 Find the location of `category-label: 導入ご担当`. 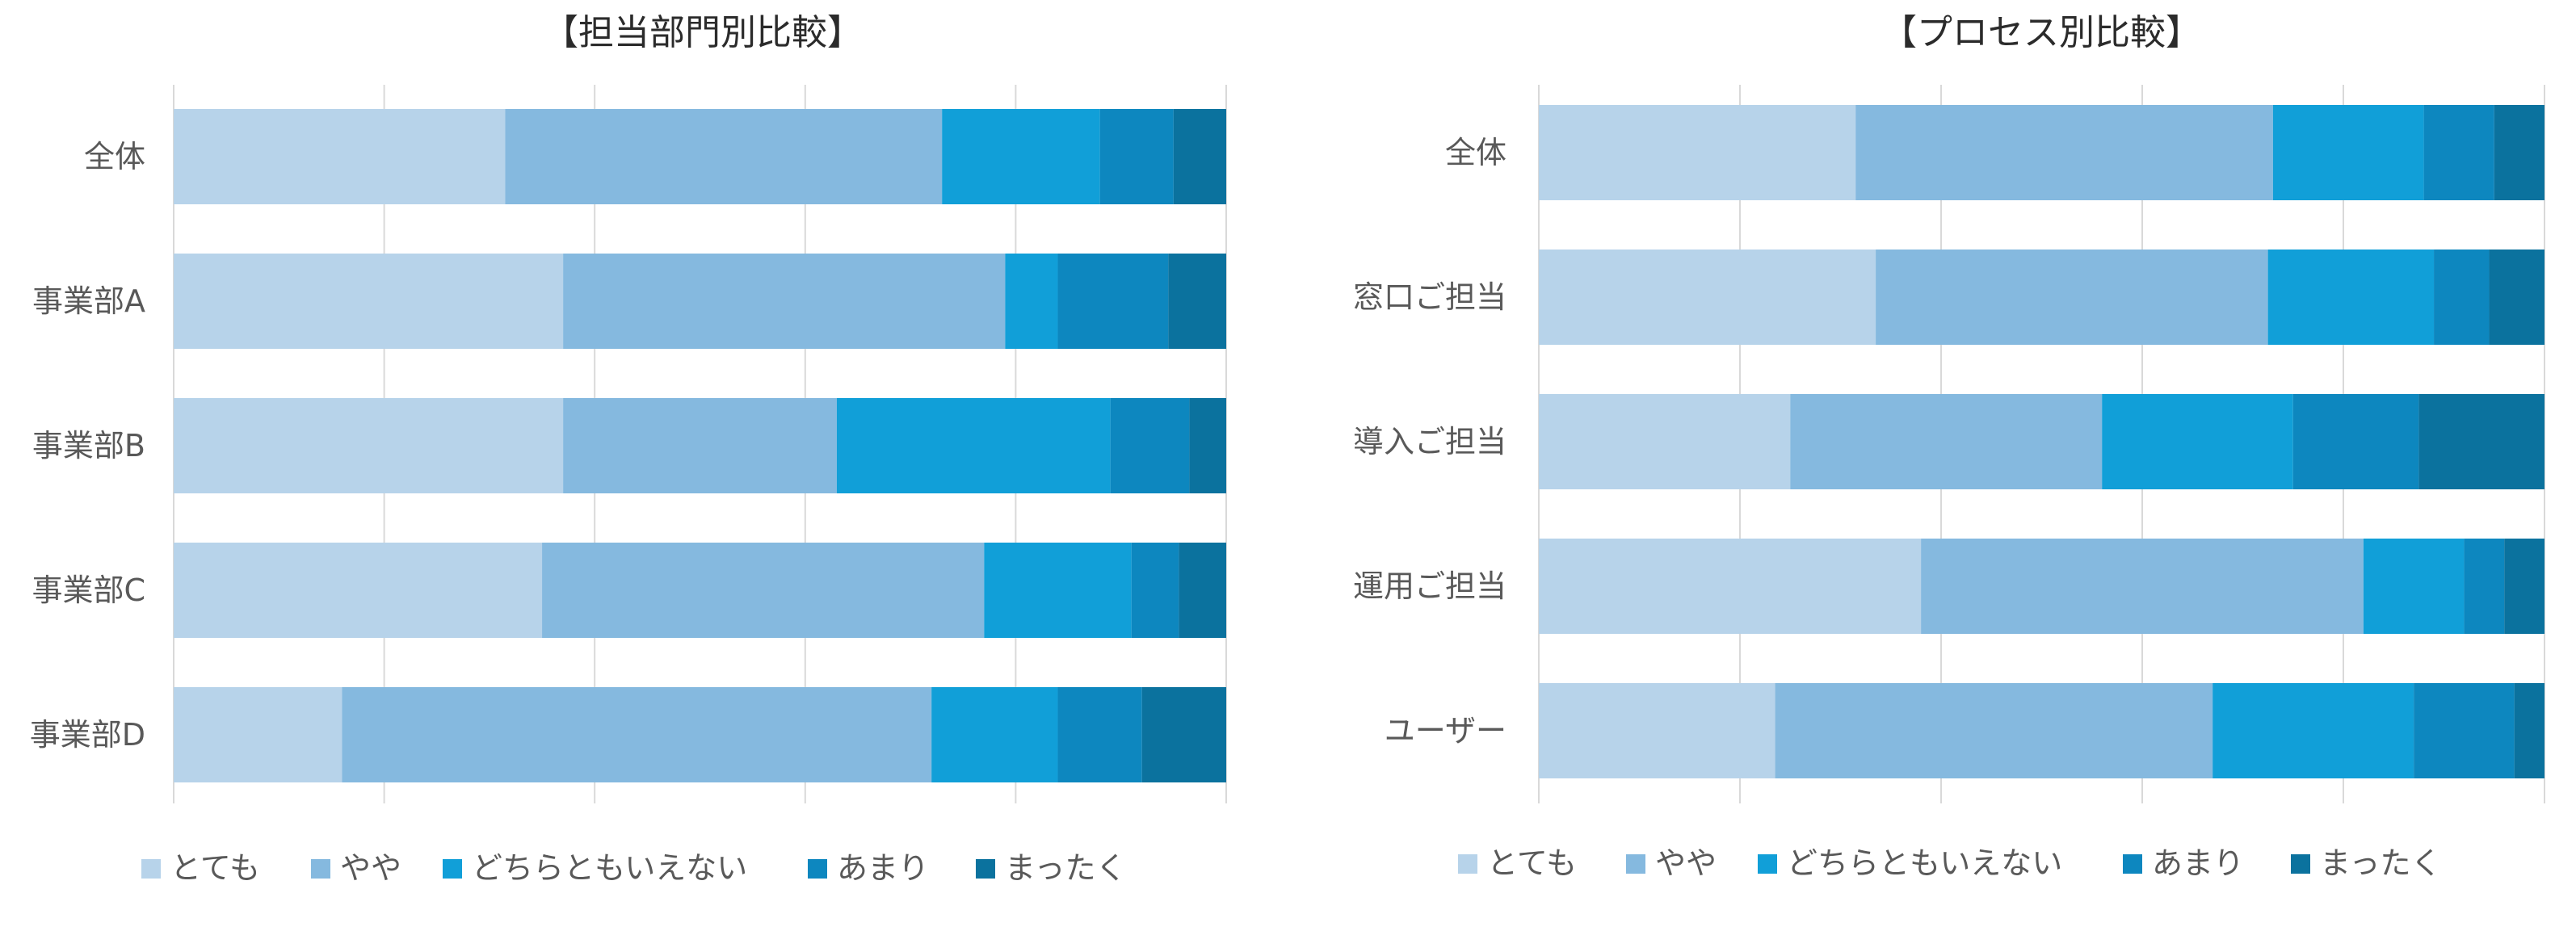

category-label: 導入ご担当 is located at coordinates (1430, 441).